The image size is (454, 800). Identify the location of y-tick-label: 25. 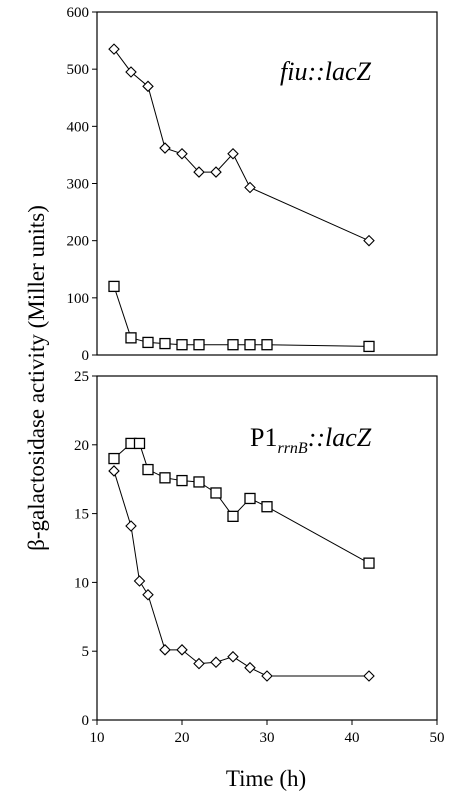
(81, 377).